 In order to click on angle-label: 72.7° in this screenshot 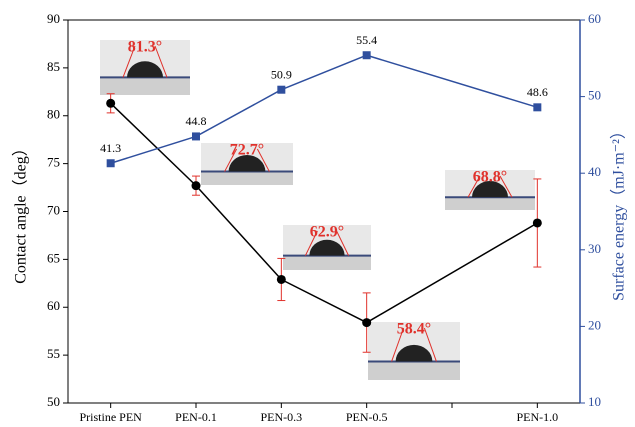, I will do `click(247, 150)`.